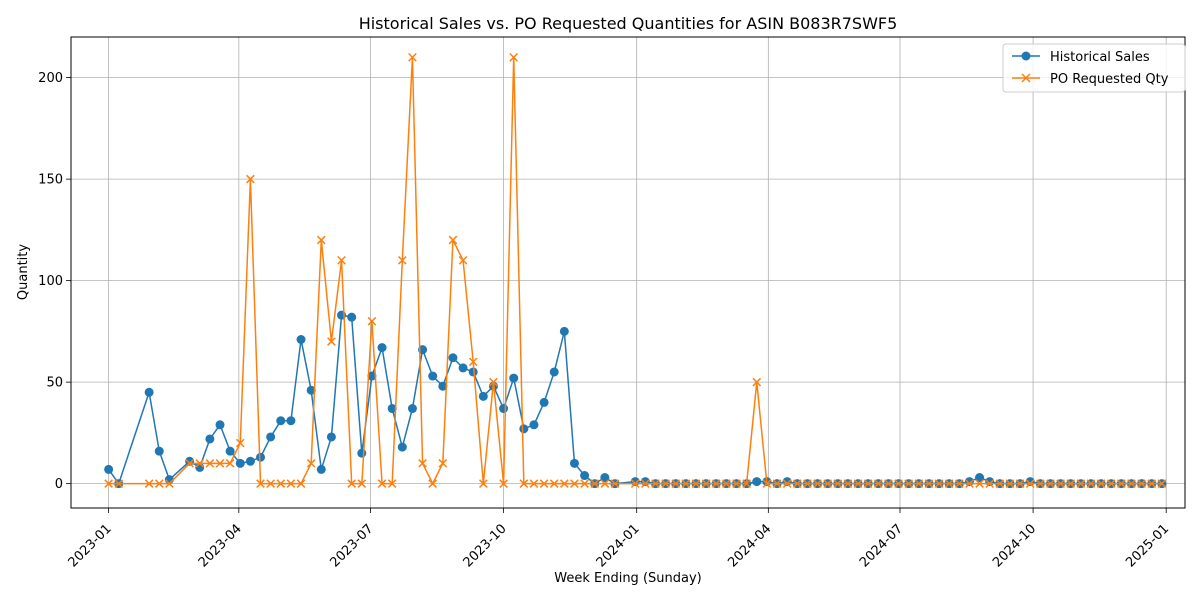 This screenshot has height=600, width=1200. What do you see at coordinates (1026, 78) in the screenshot?
I see `legend-marker-po-requested-qty` at bounding box center [1026, 78].